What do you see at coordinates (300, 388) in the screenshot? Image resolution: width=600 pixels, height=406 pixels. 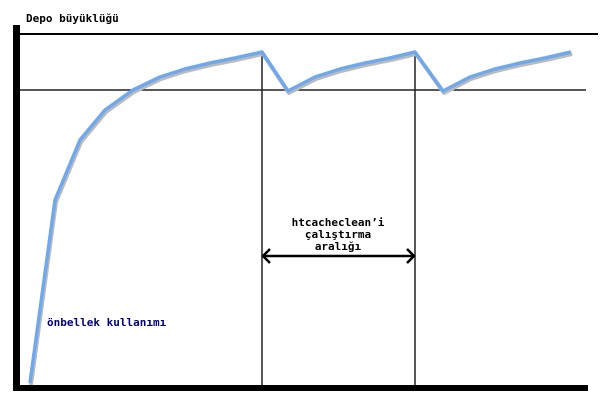 I see `x-axis` at bounding box center [300, 388].